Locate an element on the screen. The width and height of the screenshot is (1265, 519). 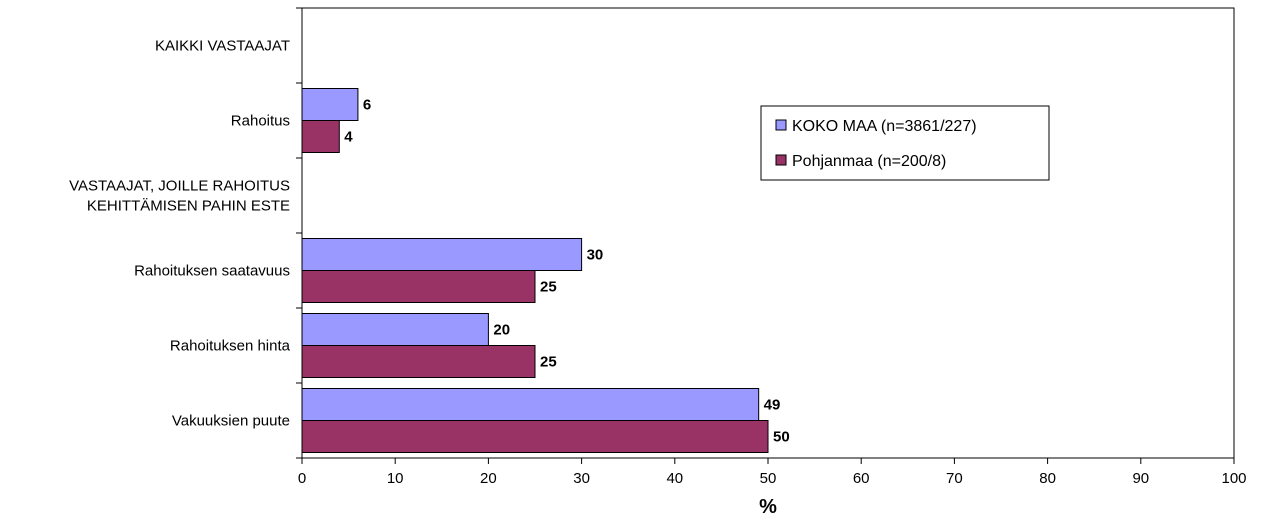
category-label-rahoituksen-saatavuus: Rahoituksen saatavuus is located at coordinates (212, 271).